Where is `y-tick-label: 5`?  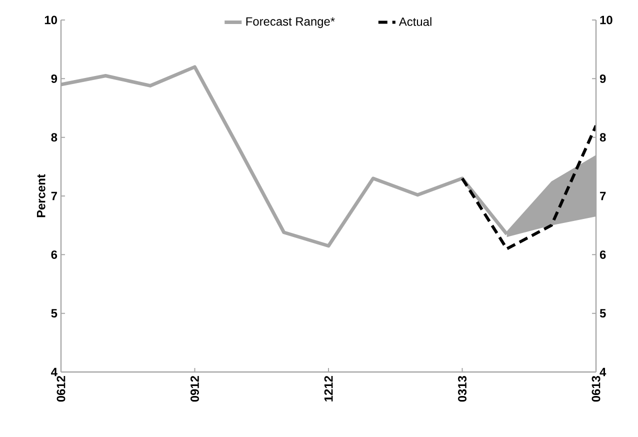 y-tick-label: 5 is located at coordinates (54, 313).